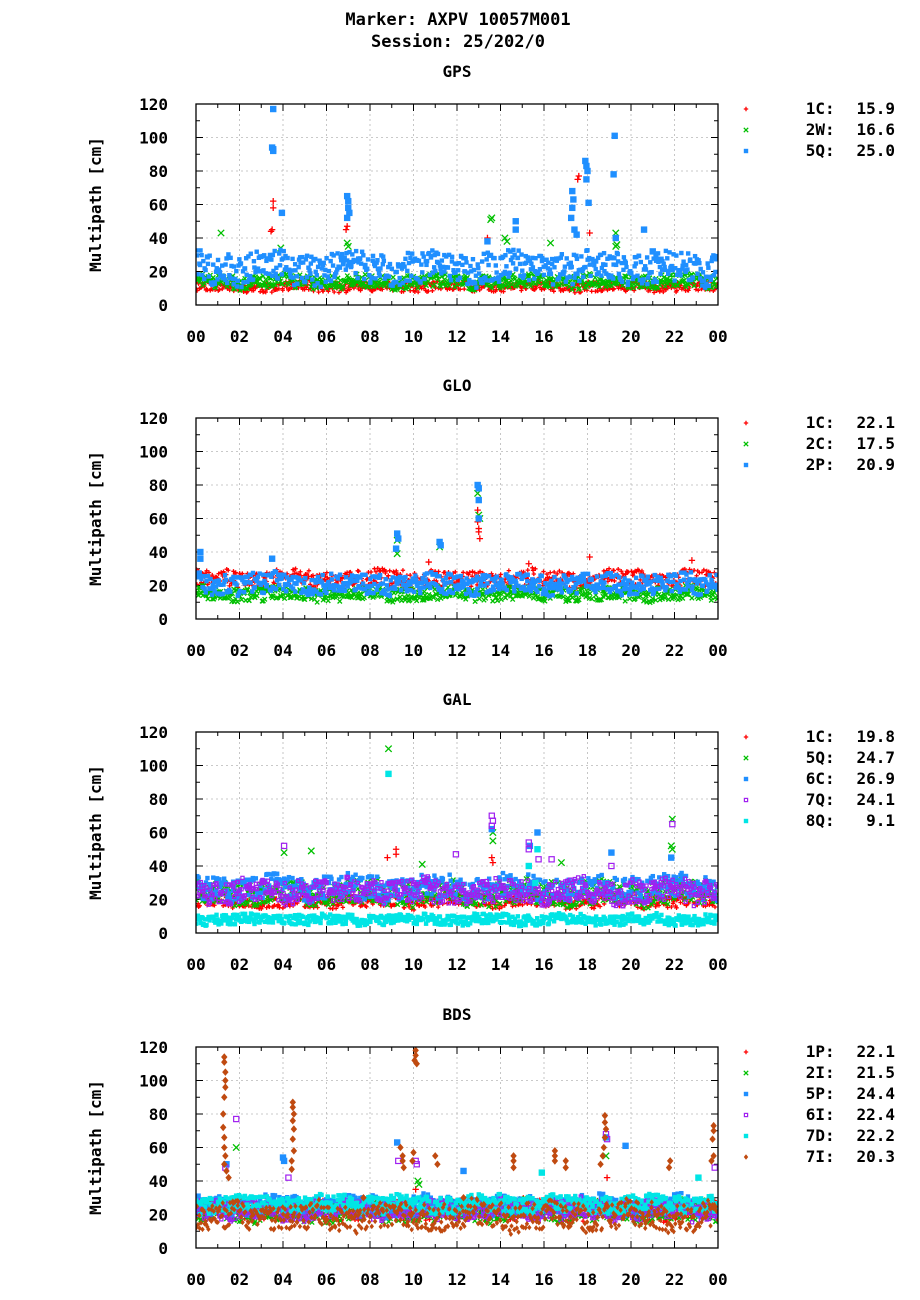 The image size is (920, 1300). Describe the element at coordinates (272, 558) in the screenshot. I see `glo-2p-outlier-point` at that location.